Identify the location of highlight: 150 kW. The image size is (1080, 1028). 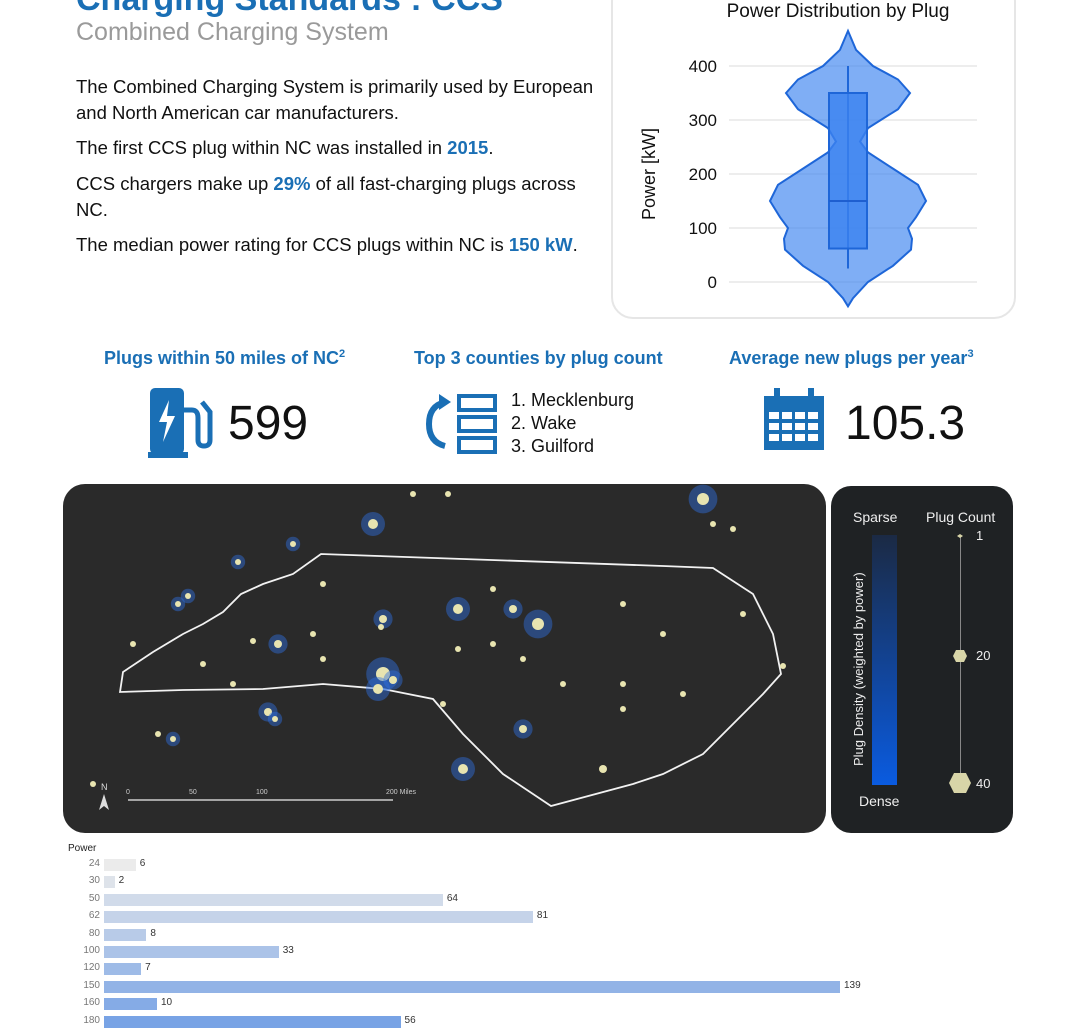
(540, 244).